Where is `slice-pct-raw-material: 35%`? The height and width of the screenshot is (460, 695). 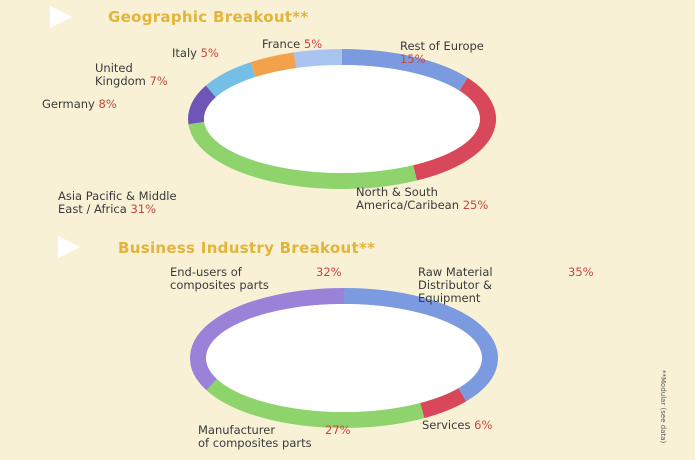 slice-pct-raw-material: 35% is located at coordinates (581, 272).